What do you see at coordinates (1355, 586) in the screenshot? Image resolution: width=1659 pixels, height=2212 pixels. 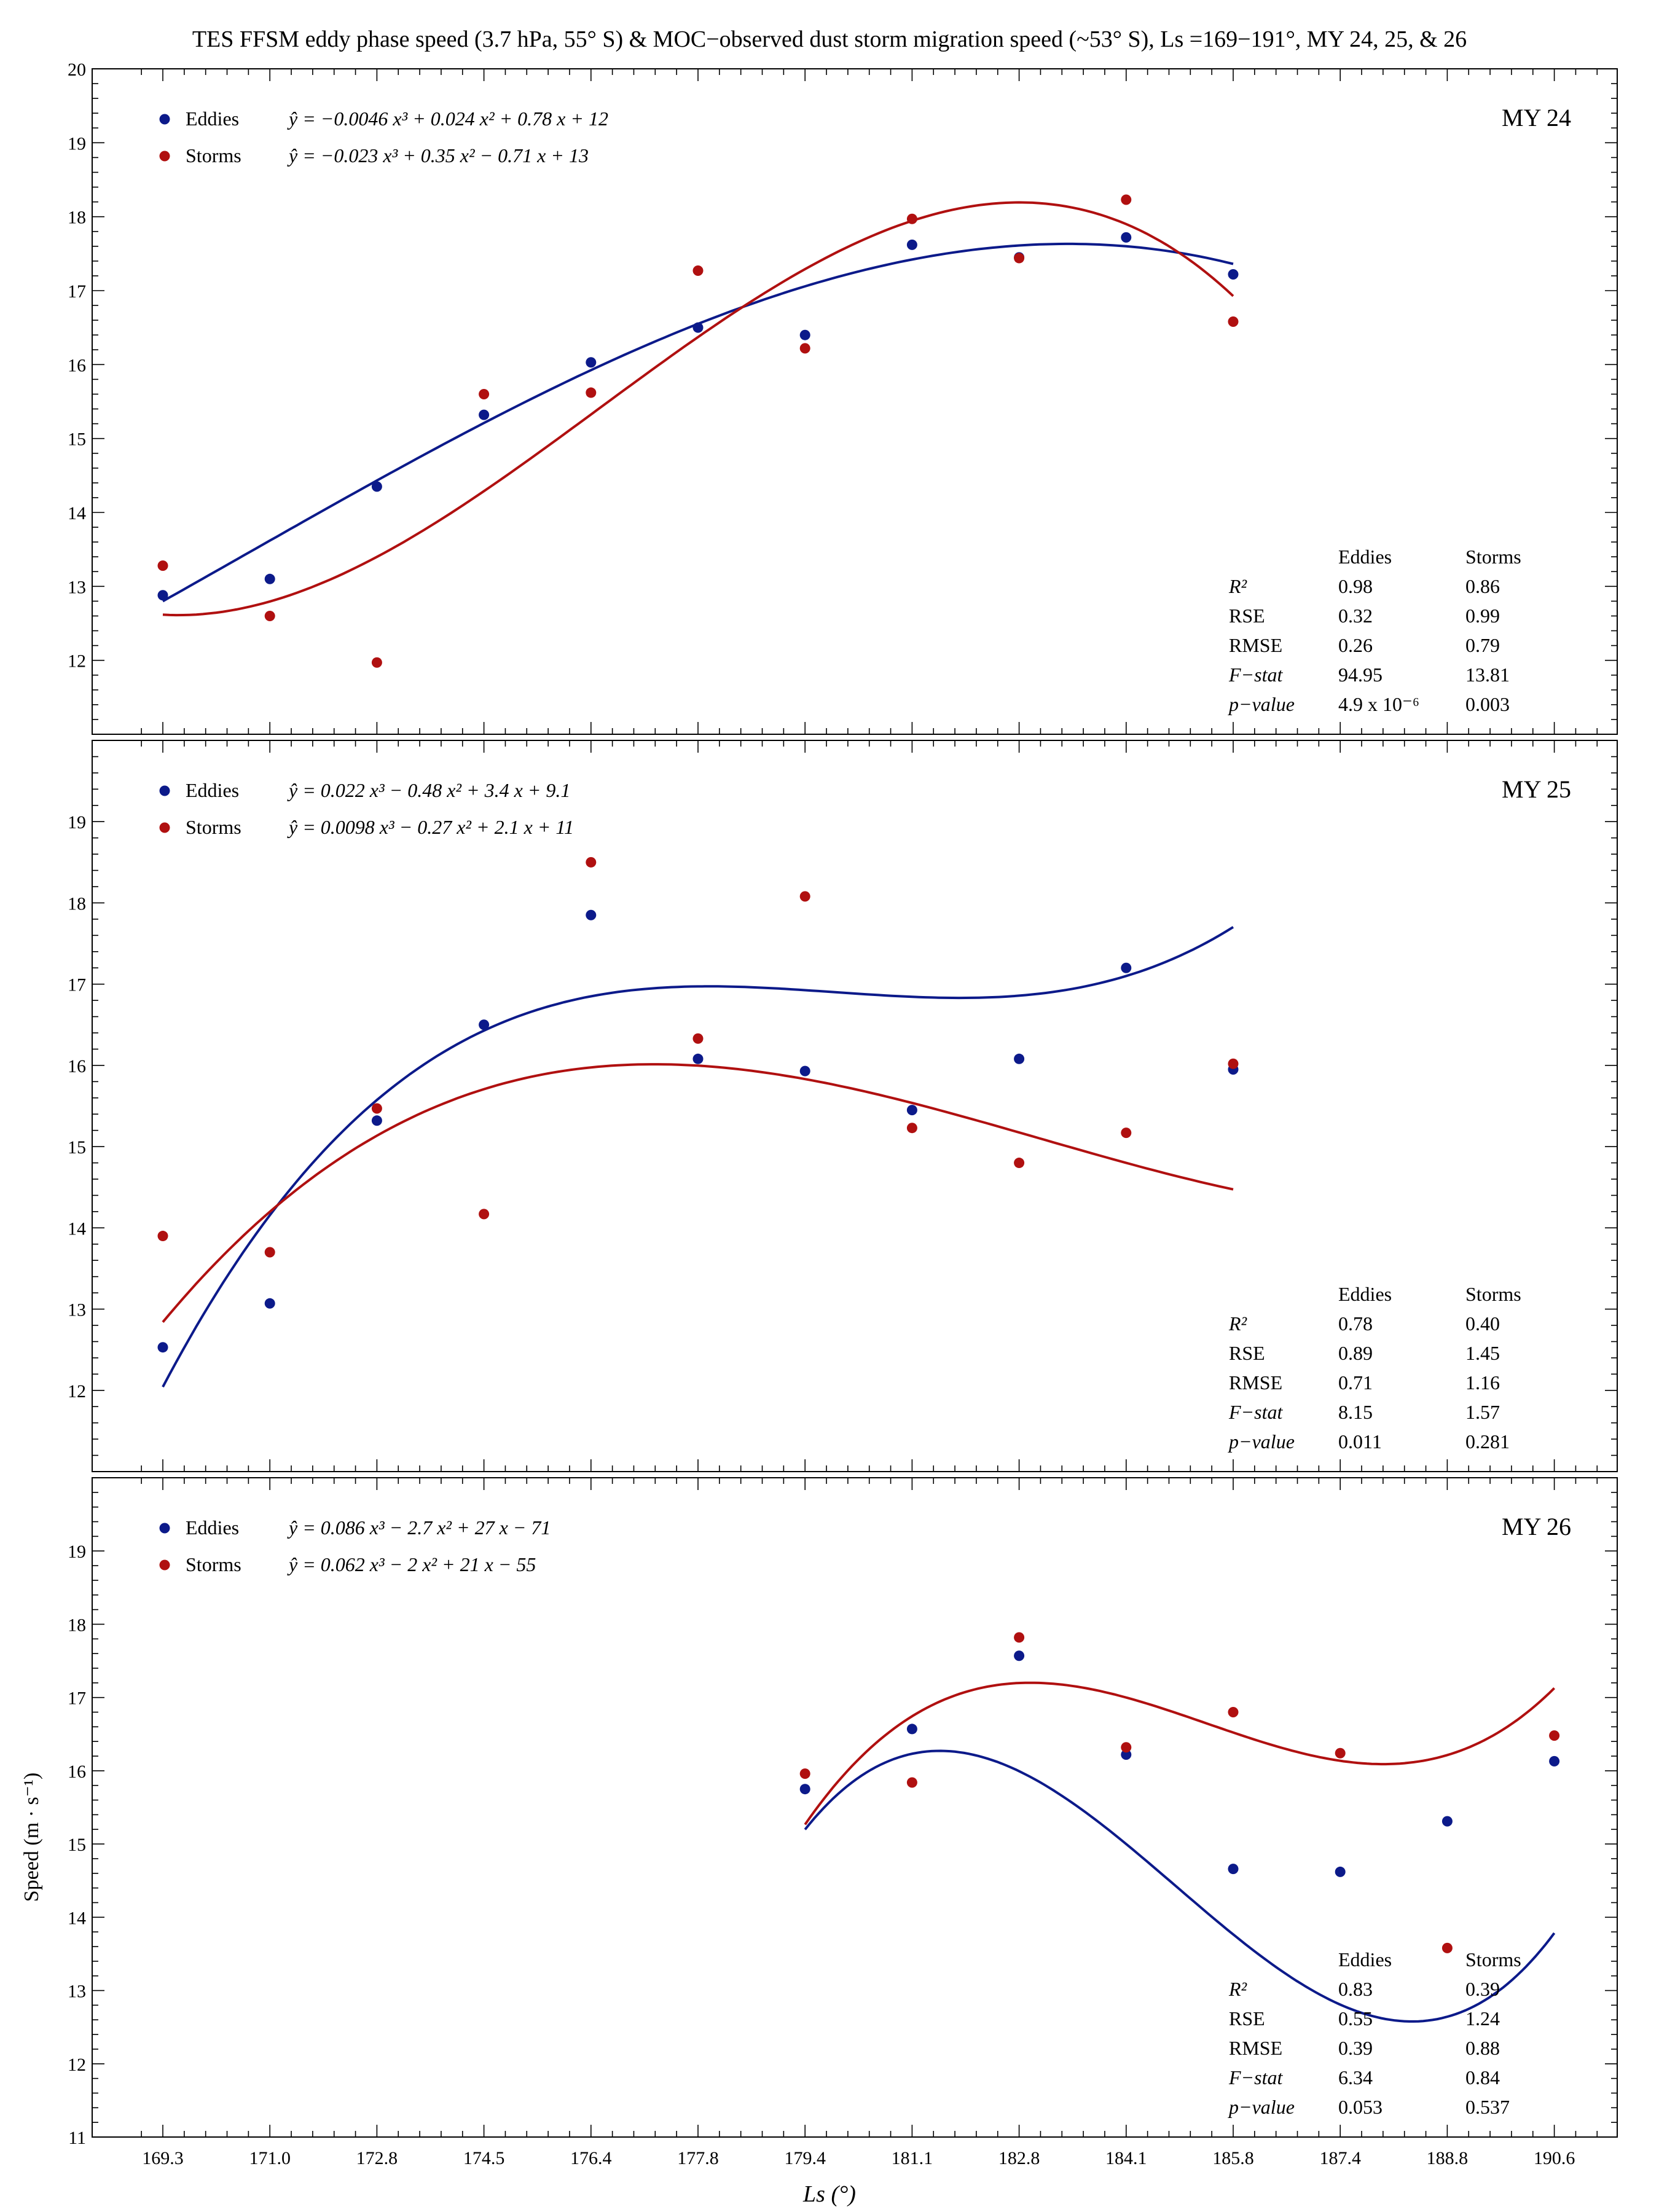 I see `stats-value-eddies: 0.98` at bounding box center [1355, 586].